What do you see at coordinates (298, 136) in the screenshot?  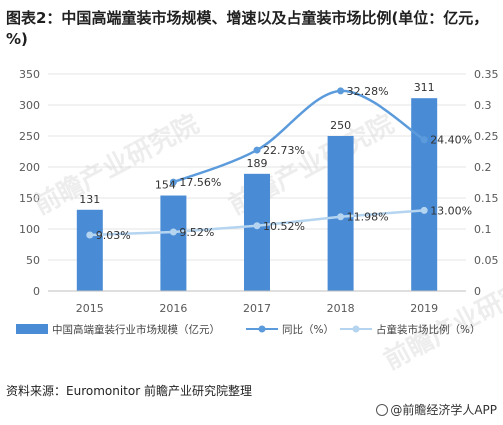 I see `growth-line` at bounding box center [298, 136].